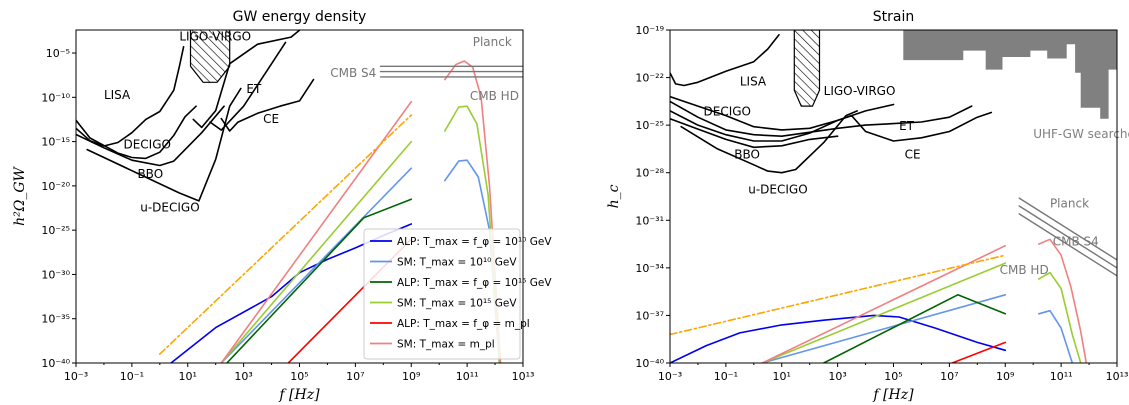 This screenshot has height=405, width=1129. Describe the element at coordinates (893, 17) in the screenshot. I see `chart-title: Strain` at that location.